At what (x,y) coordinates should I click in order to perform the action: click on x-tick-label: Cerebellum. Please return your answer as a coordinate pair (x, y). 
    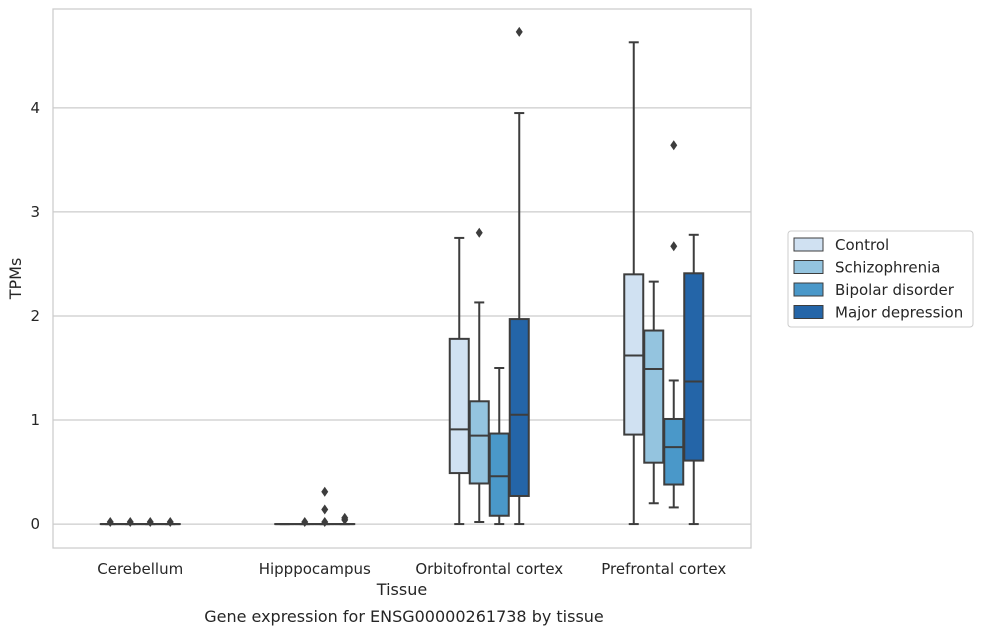
    Looking at the image, I should click on (140, 569).